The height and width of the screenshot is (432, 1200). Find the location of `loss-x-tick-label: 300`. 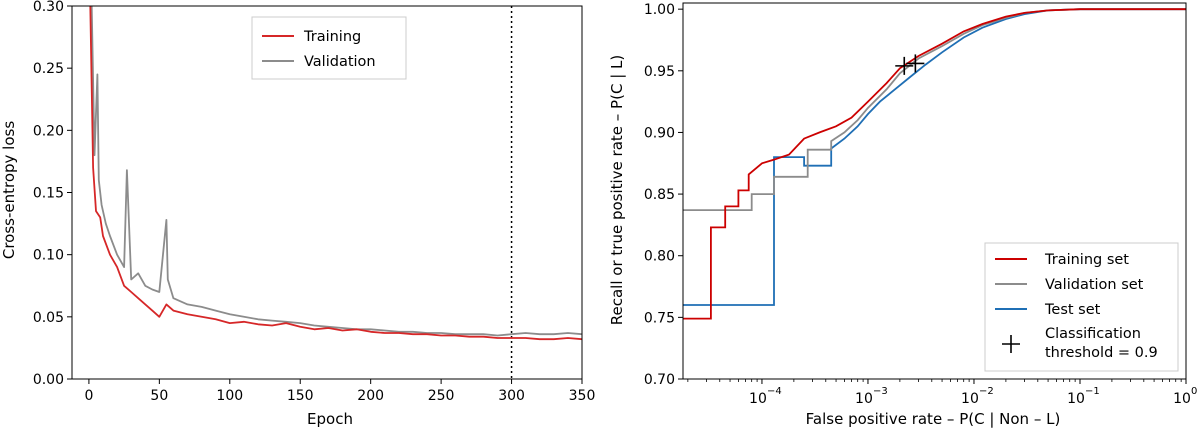

loss-x-tick-label: 300 is located at coordinates (511, 396).